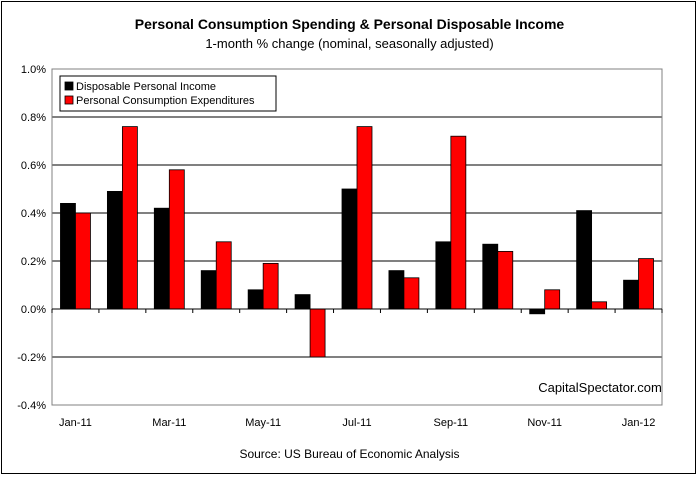  What do you see at coordinates (169, 423) in the screenshot?
I see `x-tick-label: Mar-11` at bounding box center [169, 423].